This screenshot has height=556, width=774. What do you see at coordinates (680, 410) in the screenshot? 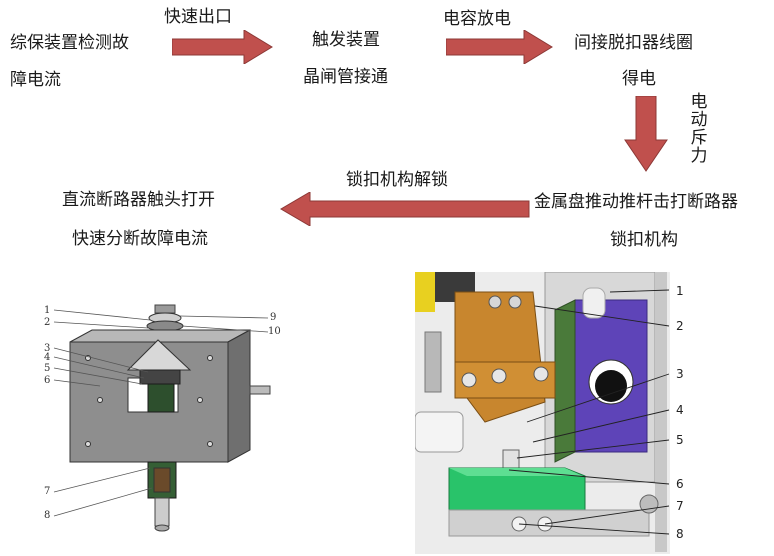
I see `right-label-4: 4` at bounding box center [680, 410].